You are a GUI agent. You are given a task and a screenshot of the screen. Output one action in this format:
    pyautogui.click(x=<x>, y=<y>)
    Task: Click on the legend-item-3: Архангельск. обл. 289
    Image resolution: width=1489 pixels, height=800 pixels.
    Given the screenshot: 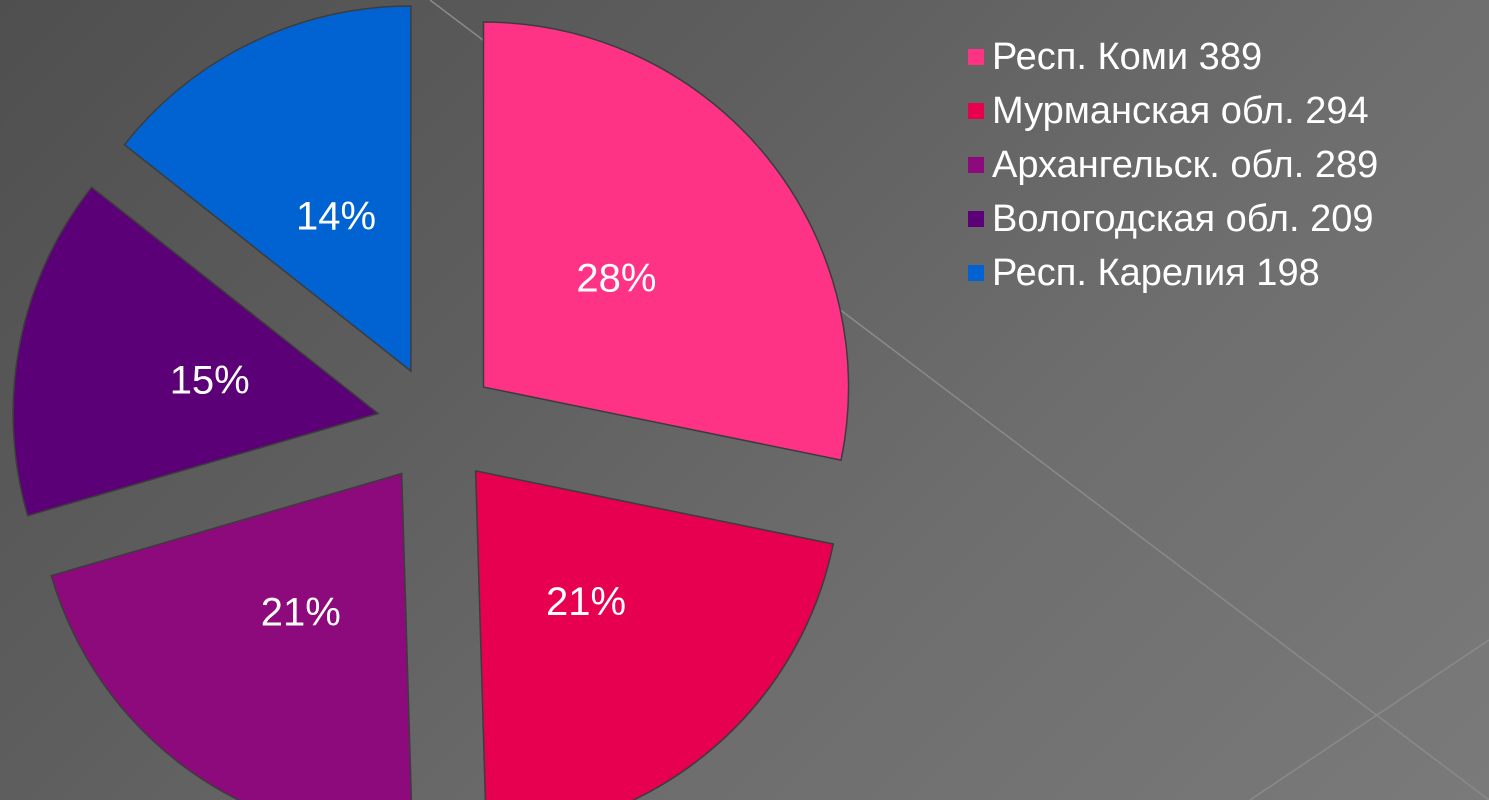 What is the action you would take?
    pyautogui.click(x=1173, y=165)
    